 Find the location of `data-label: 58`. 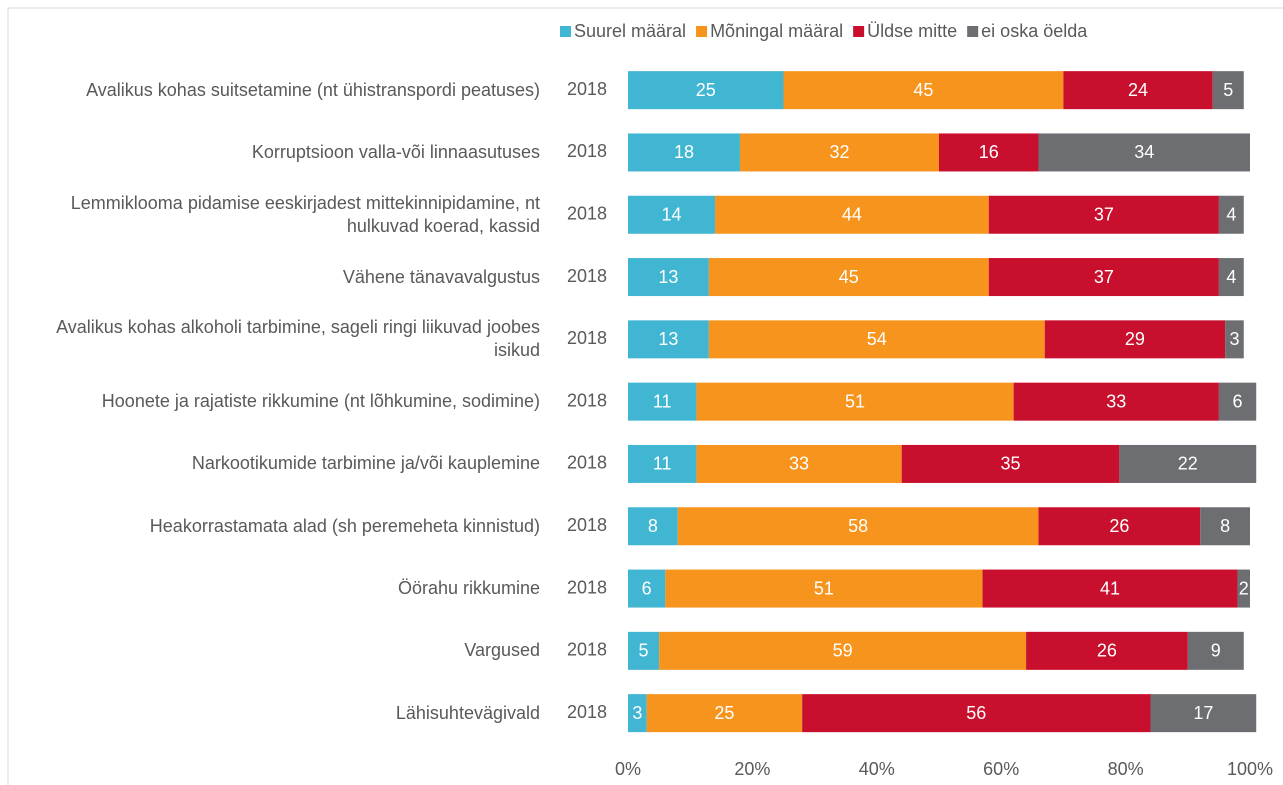

data-label: 58 is located at coordinates (858, 526).